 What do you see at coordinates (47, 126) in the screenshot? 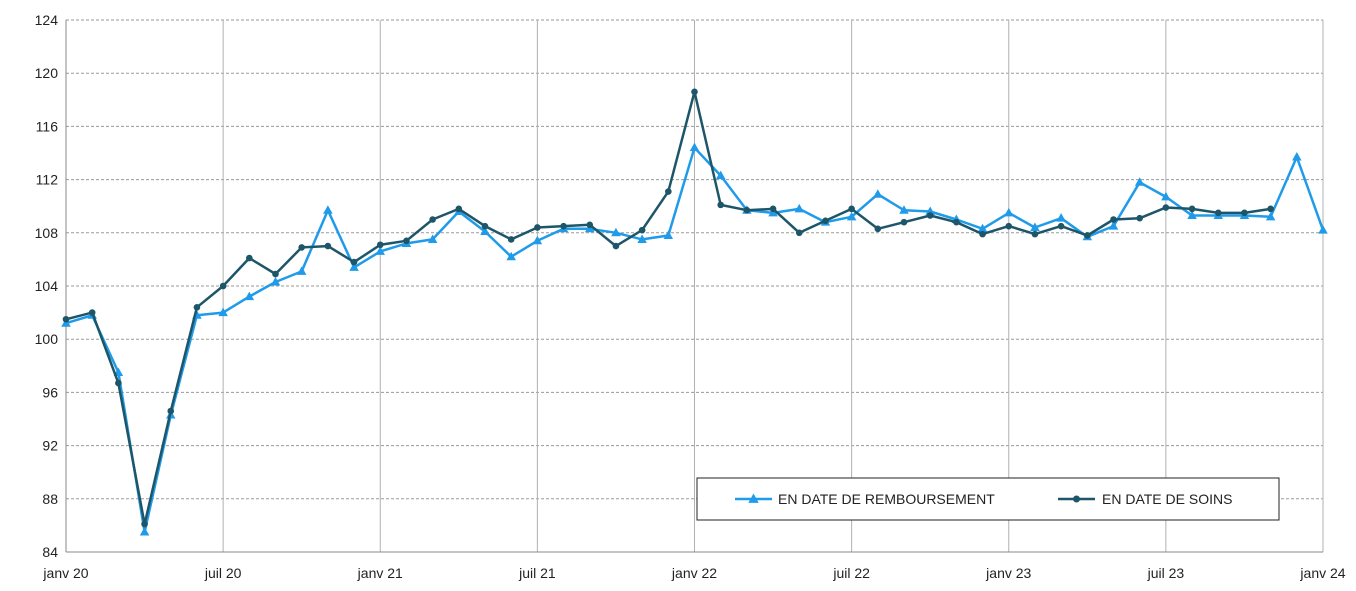
I see `y-tick-label: 116` at bounding box center [47, 126].